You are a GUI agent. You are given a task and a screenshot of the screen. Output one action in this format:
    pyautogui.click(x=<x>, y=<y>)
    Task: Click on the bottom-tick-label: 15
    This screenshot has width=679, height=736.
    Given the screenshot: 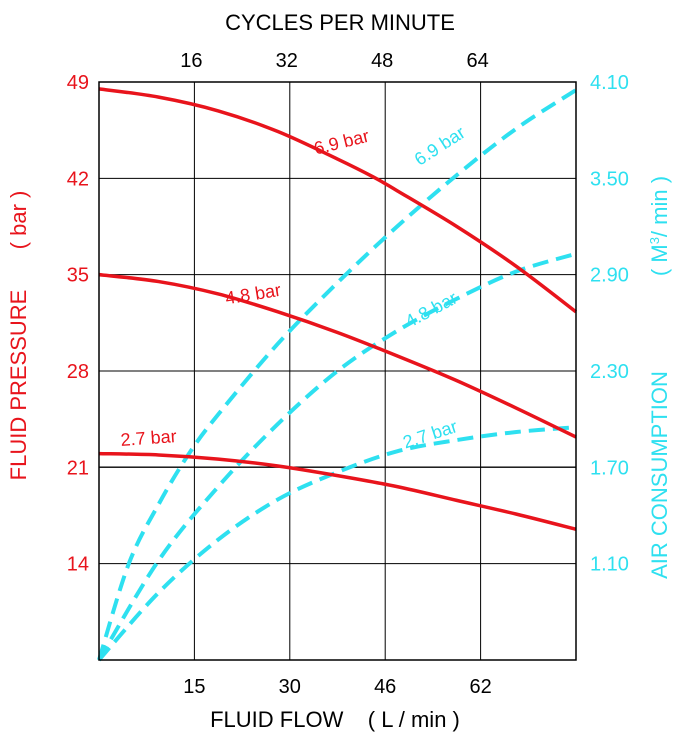 What is the action you would take?
    pyautogui.click(x=194, y=687)
    